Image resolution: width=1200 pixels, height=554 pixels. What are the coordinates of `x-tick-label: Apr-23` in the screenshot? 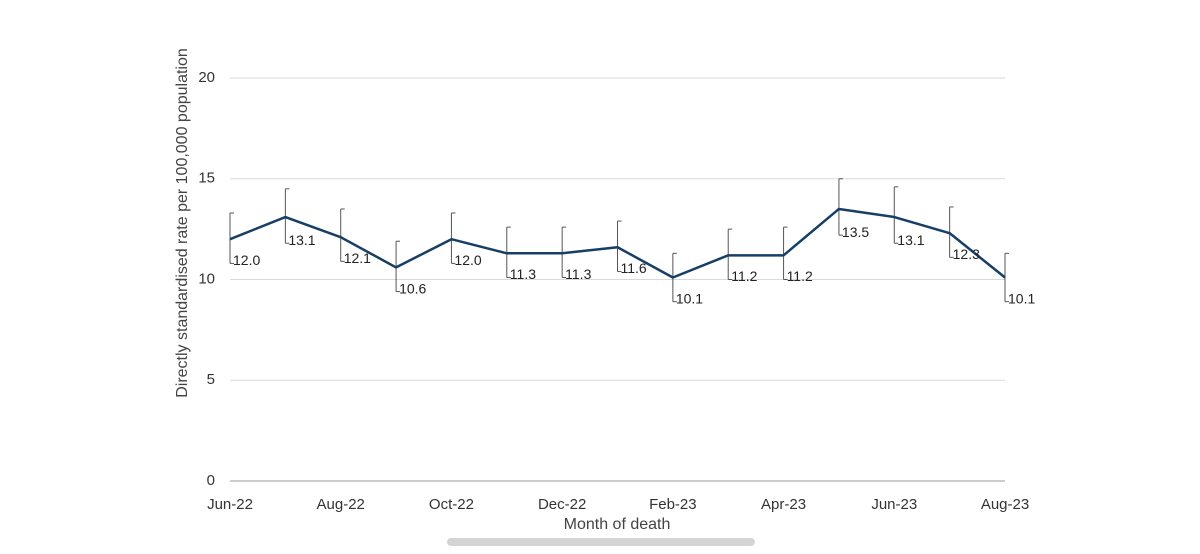 It's located at (783, 504).